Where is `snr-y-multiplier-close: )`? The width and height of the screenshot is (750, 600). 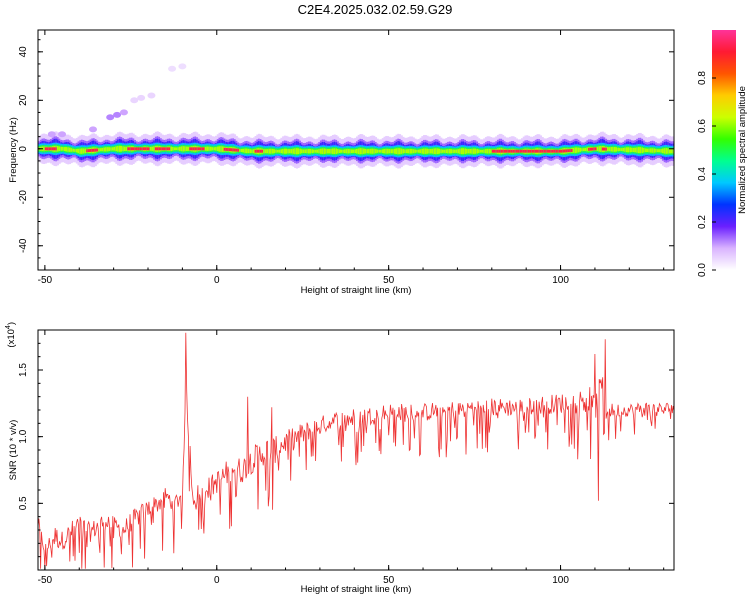 snr-y-multiplier-close: ) is located at coordinates (11, 323).